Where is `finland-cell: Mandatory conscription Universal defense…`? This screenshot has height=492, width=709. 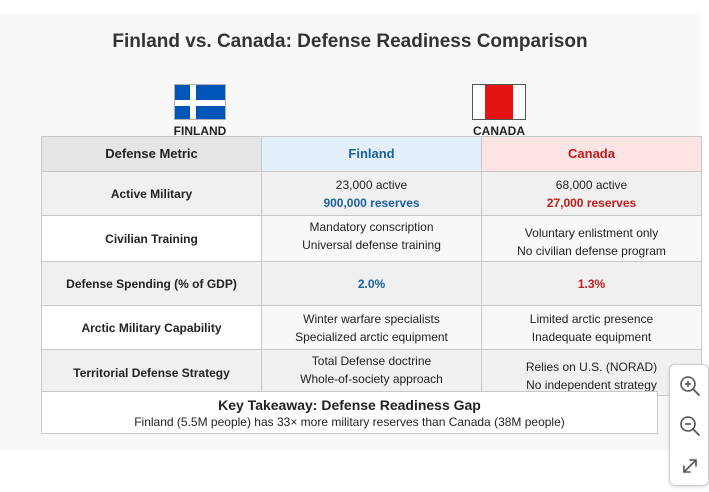 finland-cell: Mandatory conscription Universal defense… is located at coordinates (371, 238).